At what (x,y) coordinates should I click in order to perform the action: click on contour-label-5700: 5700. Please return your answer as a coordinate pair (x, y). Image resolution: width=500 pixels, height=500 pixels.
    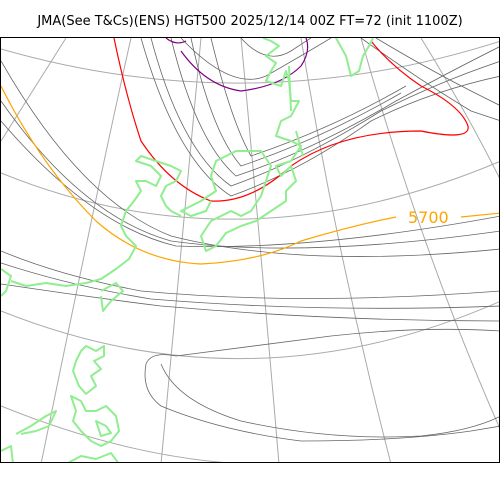
    Looking at the image, I should click on (428, 217).